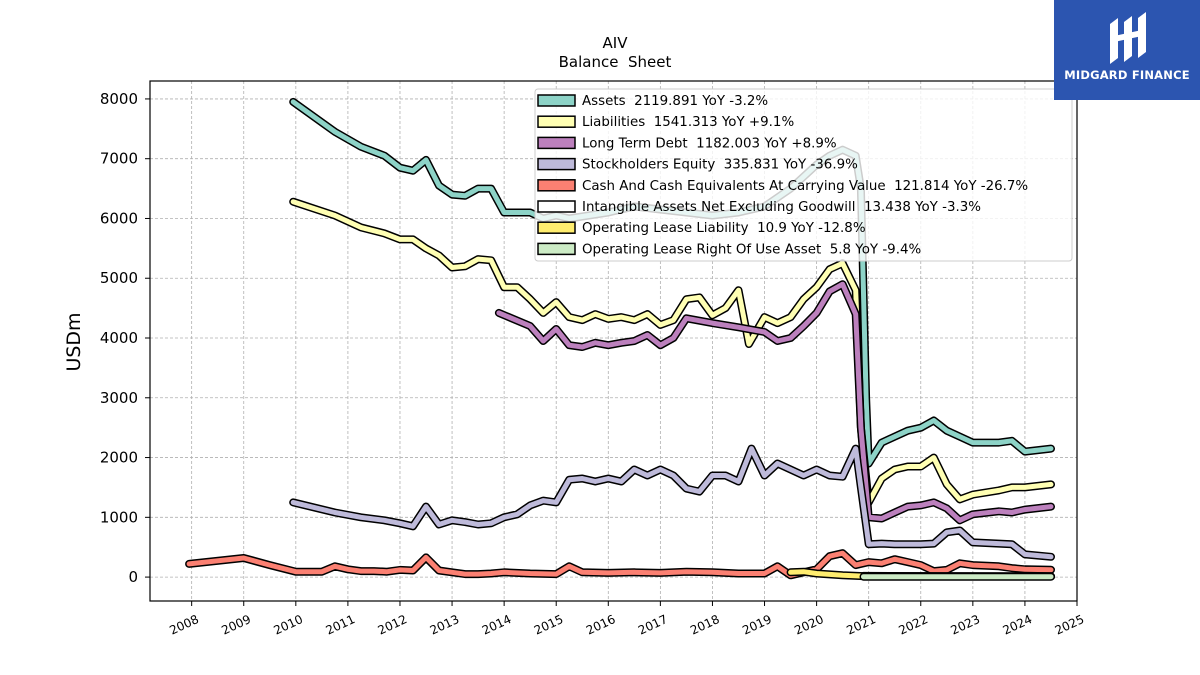 This screenshot has height=675, width=1200. Describe the element at coordinates (549, 625) in the screenshot. I see `x-tick-label: 2015` at that location.